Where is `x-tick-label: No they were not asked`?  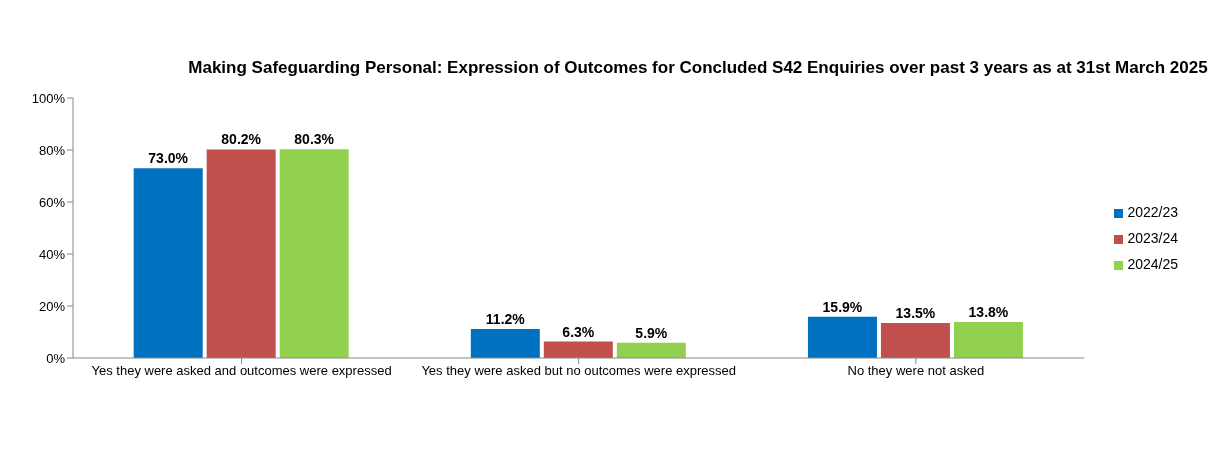
x-tick-label: No they were not asked is located at coordinates (916, 371).